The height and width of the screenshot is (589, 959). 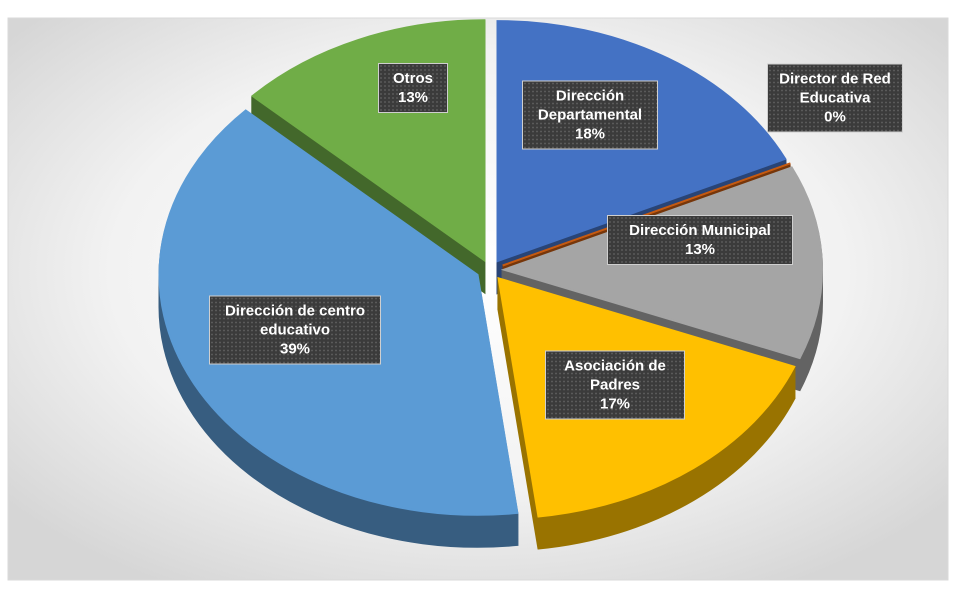 I want to click on label-value: 18%, so click(x=590, y=134).